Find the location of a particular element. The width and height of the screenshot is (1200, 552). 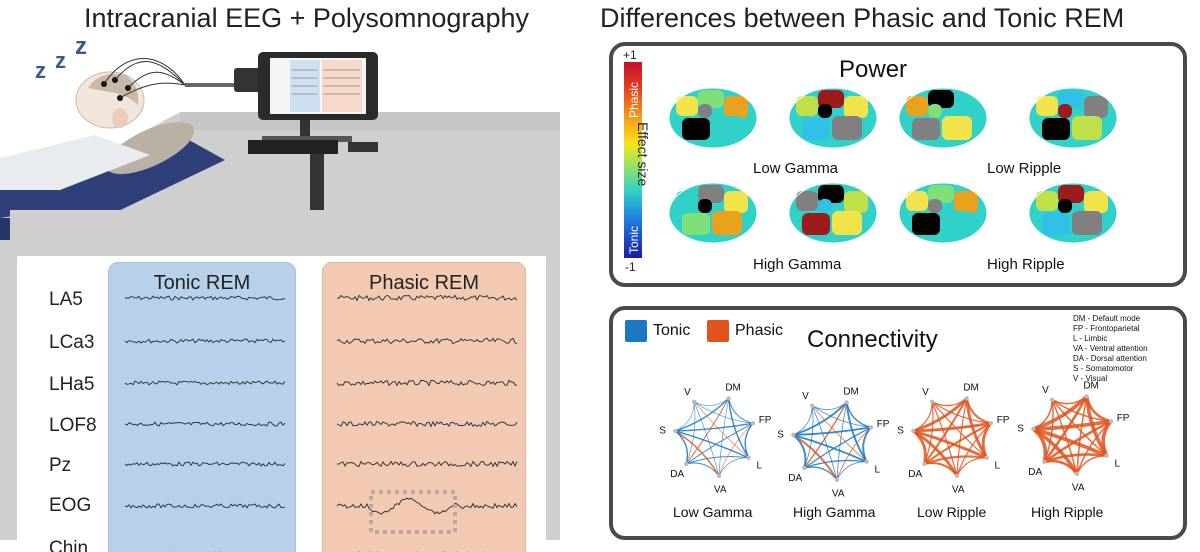

legend-phasic-swatch is located at coordinates (718, 331).